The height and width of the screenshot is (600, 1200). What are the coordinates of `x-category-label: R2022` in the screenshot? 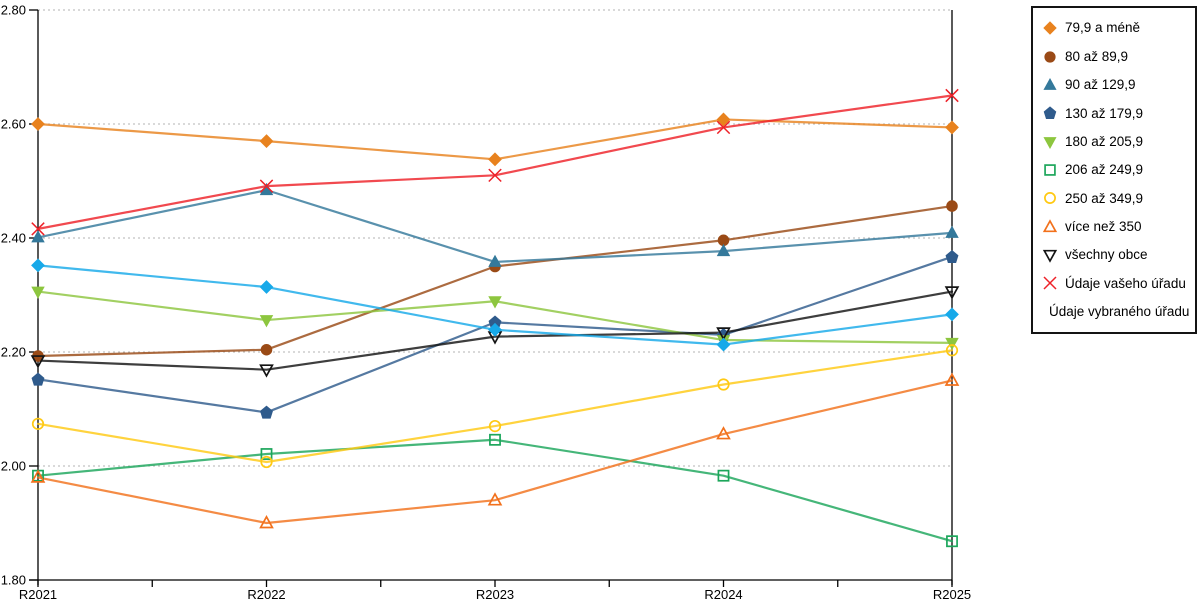 It's located at (266, 593).